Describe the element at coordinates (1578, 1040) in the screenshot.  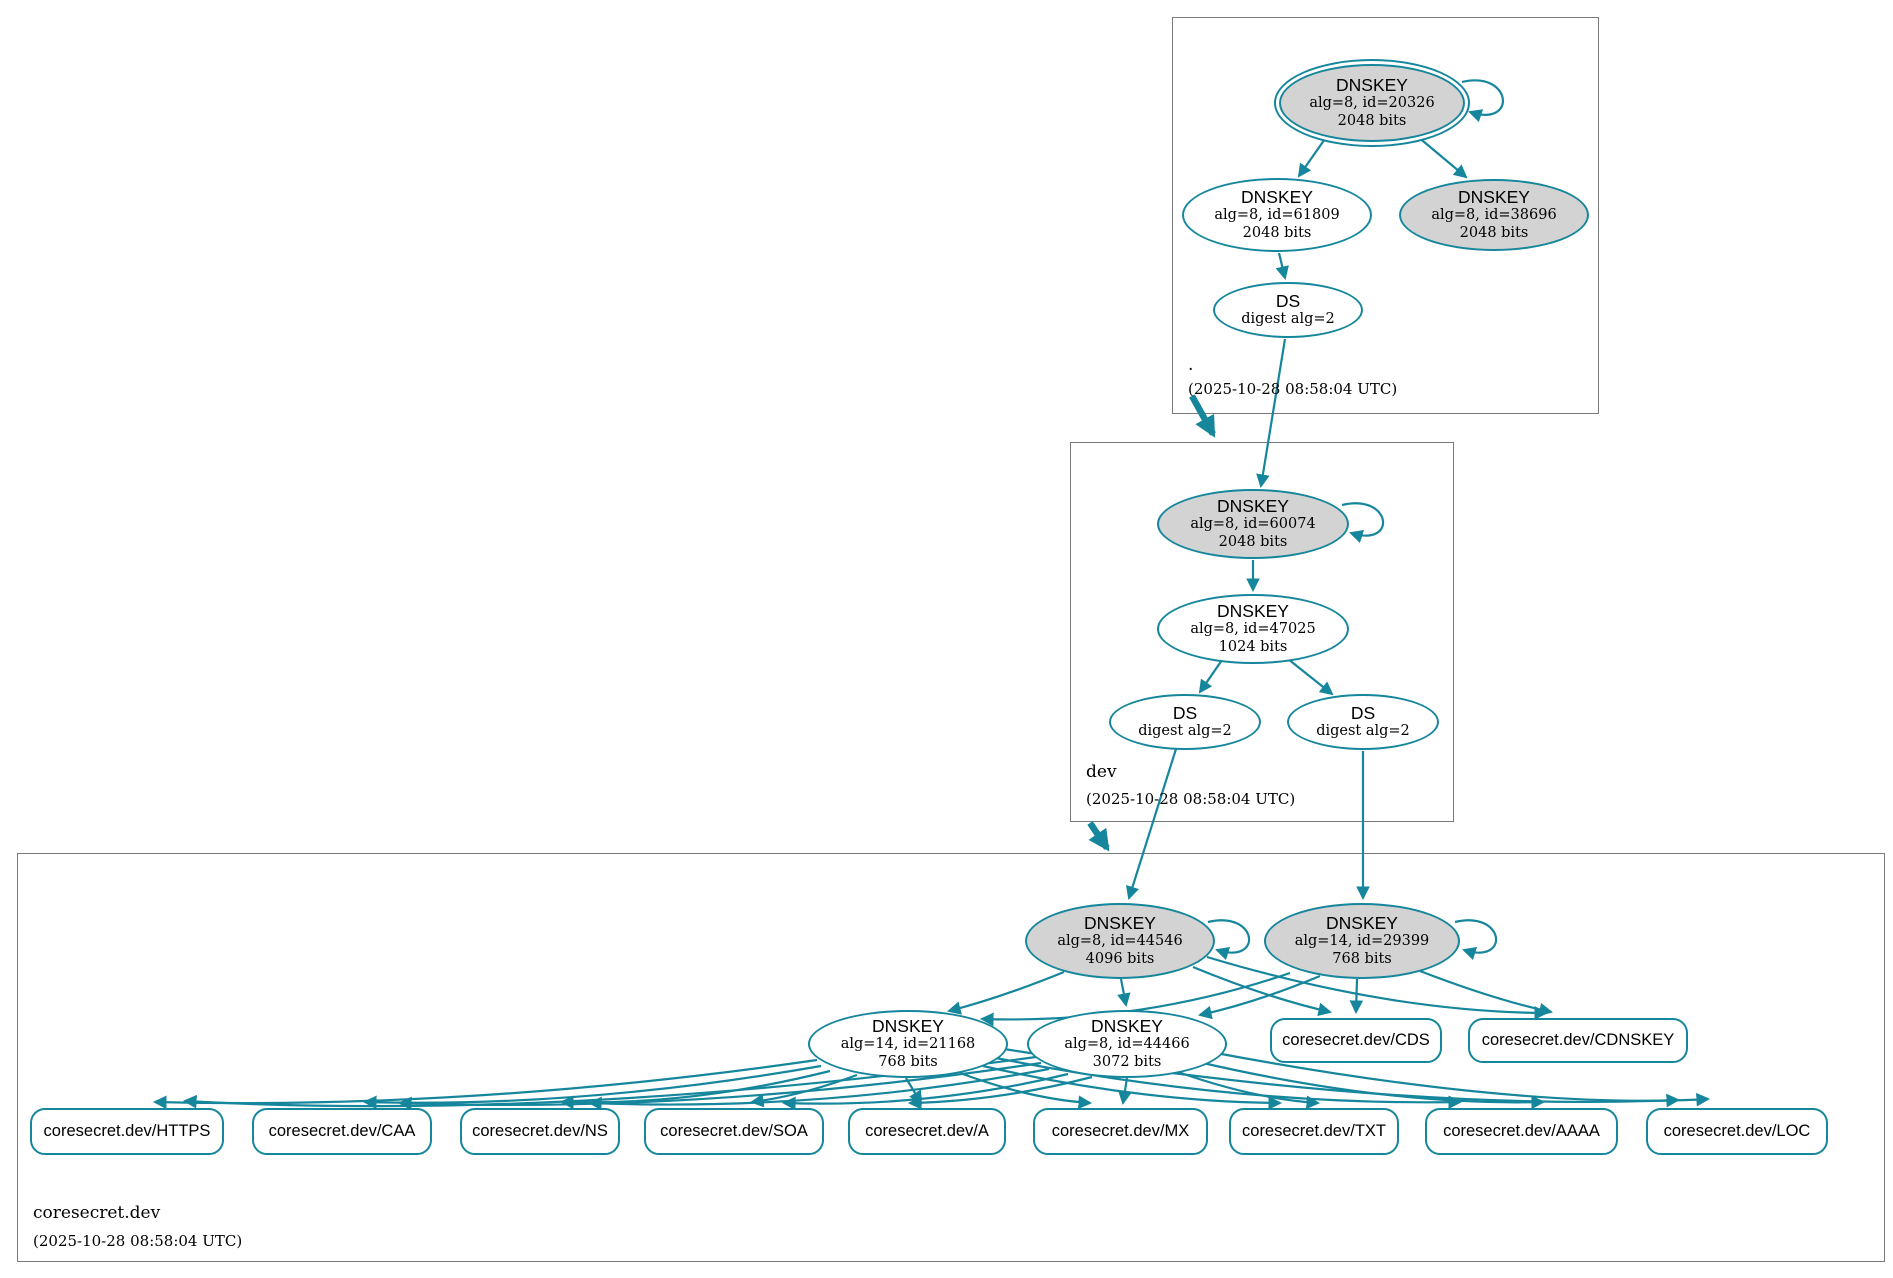
I see `rrset-cdnskey: coresecret.dev/CDNSKEY` at that location.